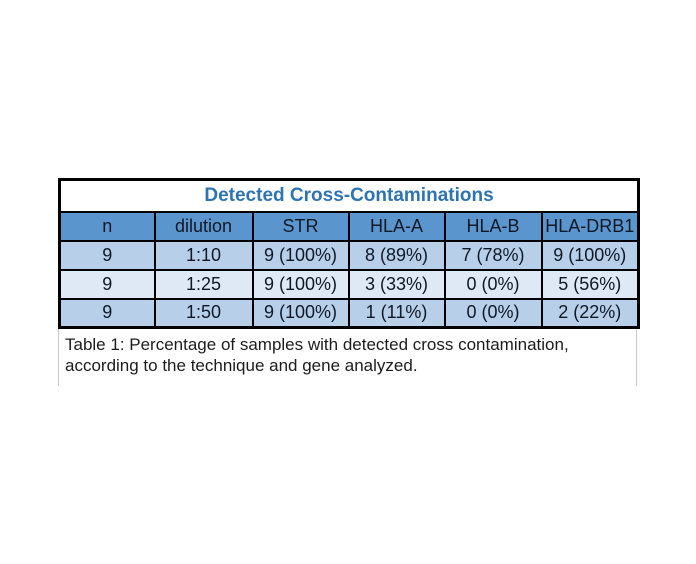 The width and height of the screenshot is (696, 564). Describe the element at coordinates (493, 255) in the screenshot. I see `table-cell: 7 (78%)` at that location.